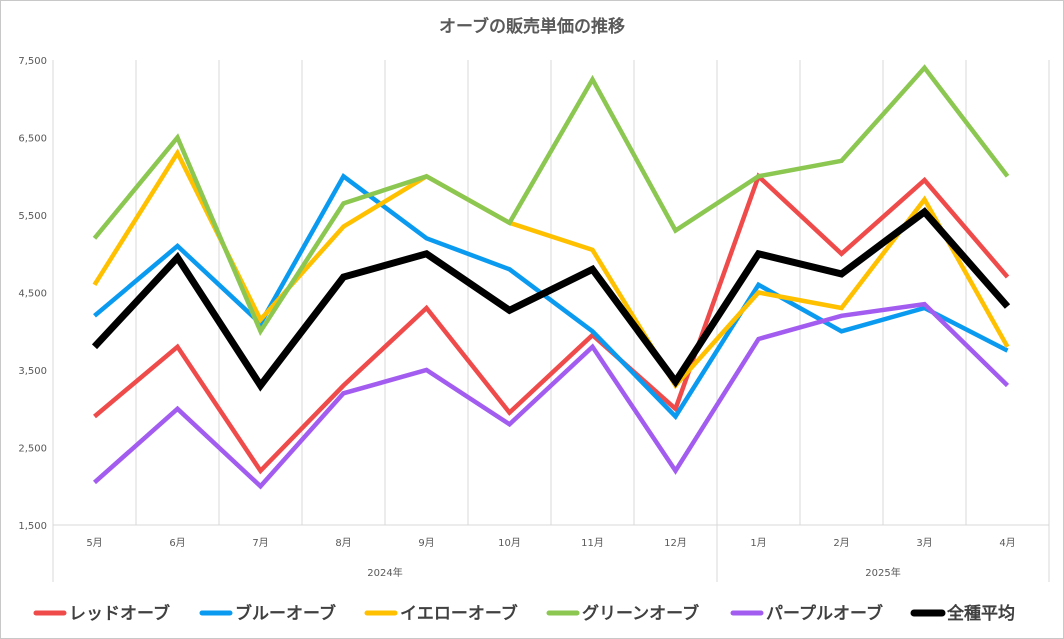 The width and height of the screenshot is (1064, 639). Describe the element at coordinates (459, 613) in the screenshot. I see `legend-label: イエローオーブ` at that location.